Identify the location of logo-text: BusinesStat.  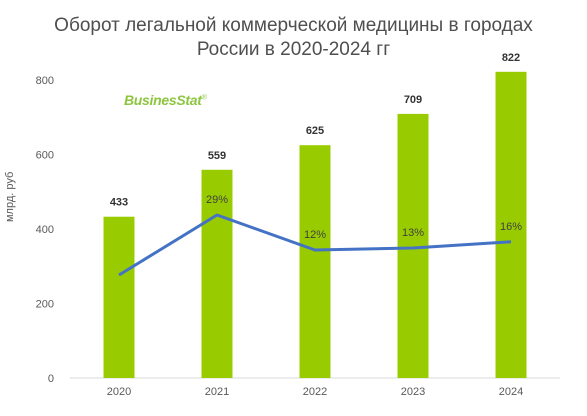
(163, 100).